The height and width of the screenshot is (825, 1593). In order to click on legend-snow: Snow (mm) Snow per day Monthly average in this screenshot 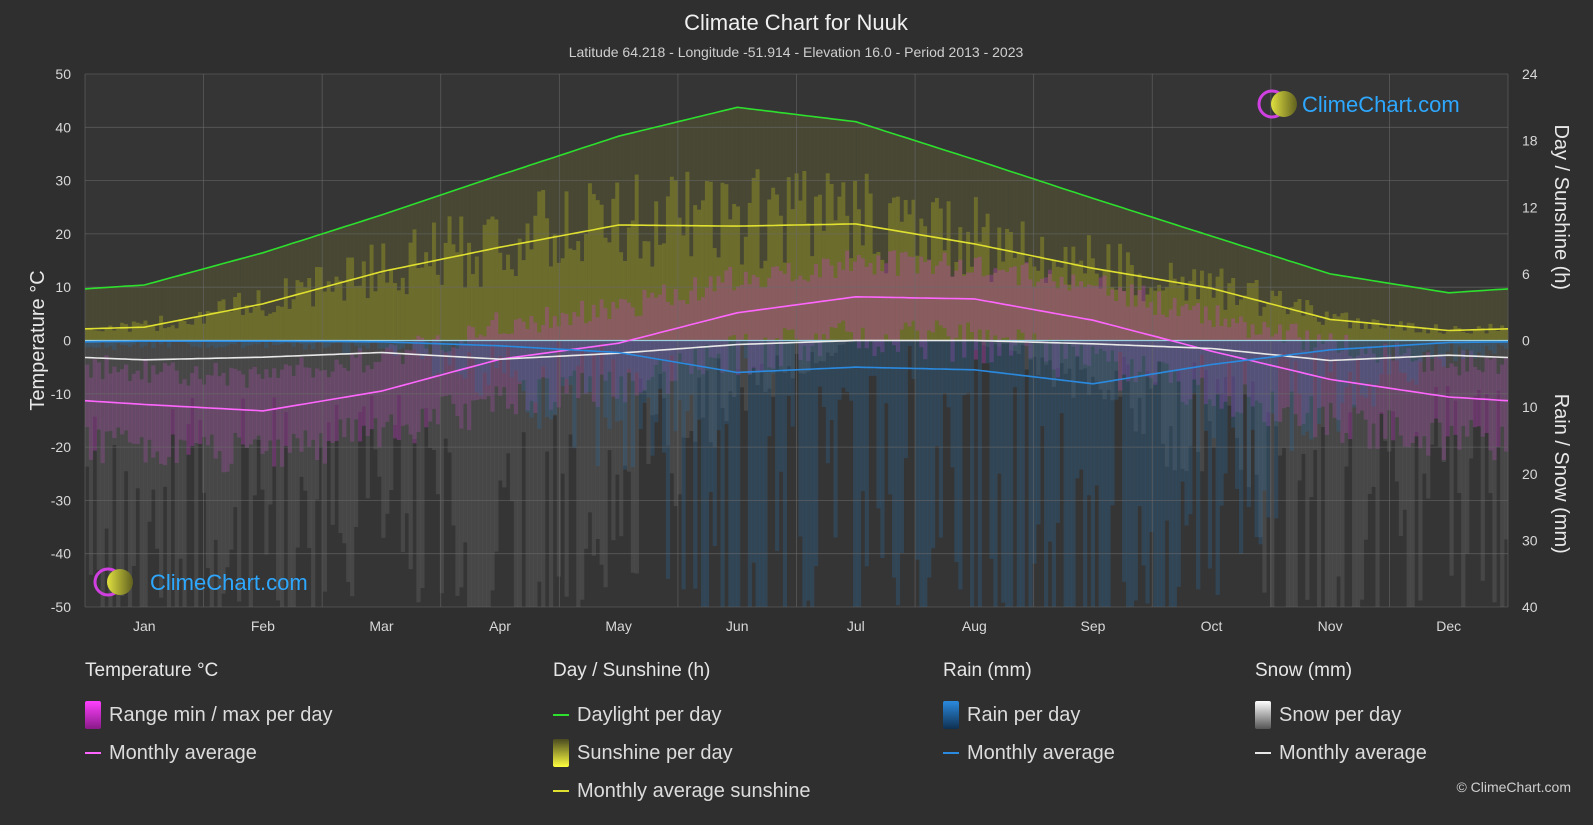, I will do `click(1341, 716)`.